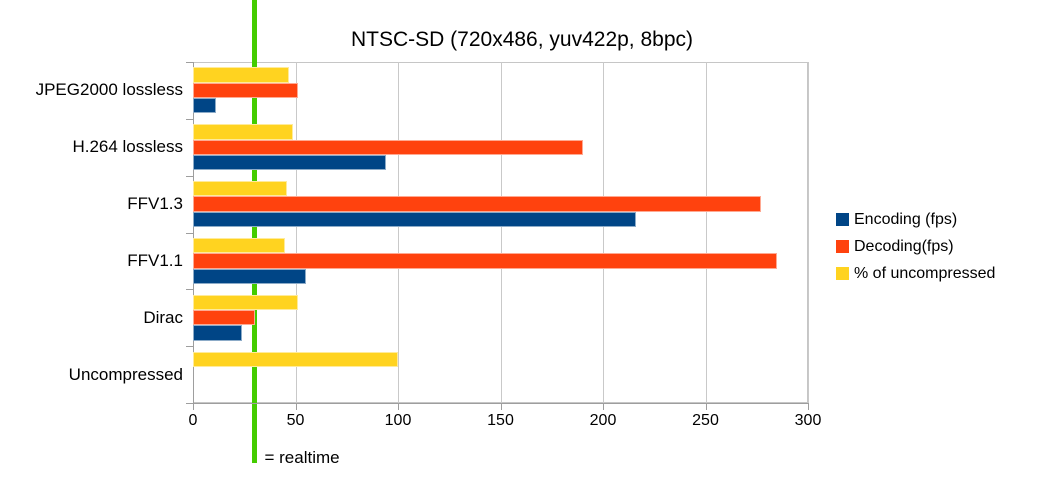 The width and height of the screenshot is (1038, 485). I want to click on bar-encoding-fps-dirac, so click(218, 333).